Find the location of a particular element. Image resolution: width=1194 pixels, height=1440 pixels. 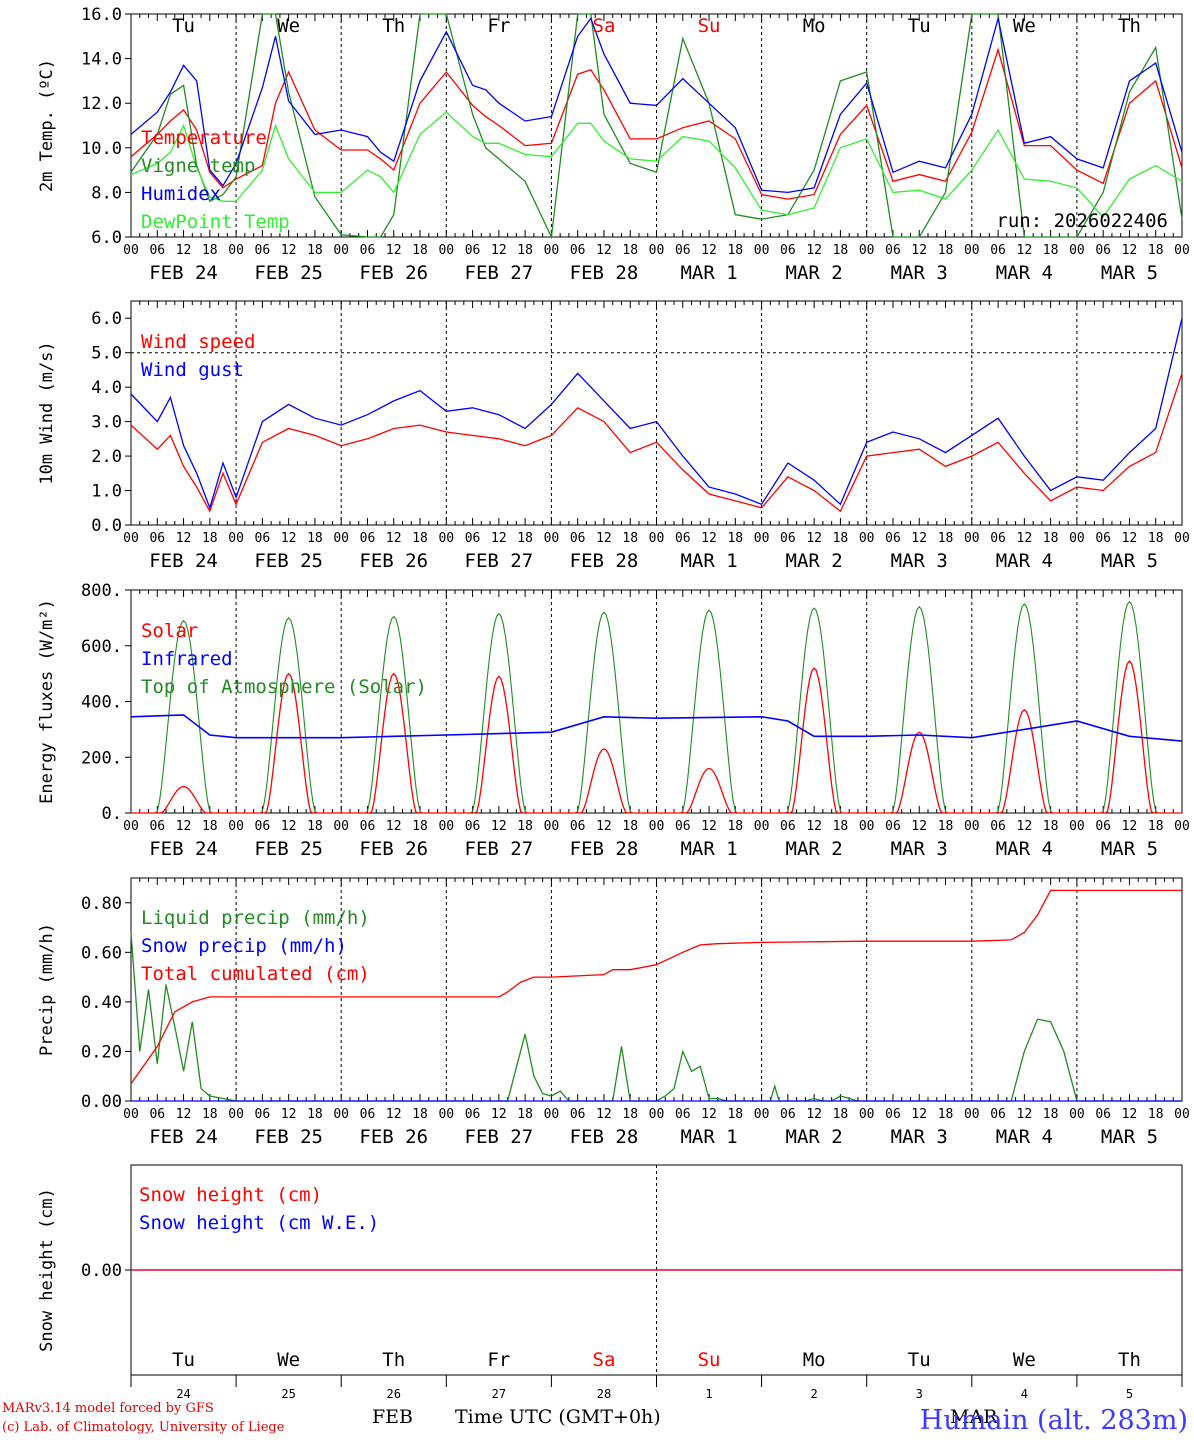

date-label: MAR 3 is located at coordinates (919, 273).